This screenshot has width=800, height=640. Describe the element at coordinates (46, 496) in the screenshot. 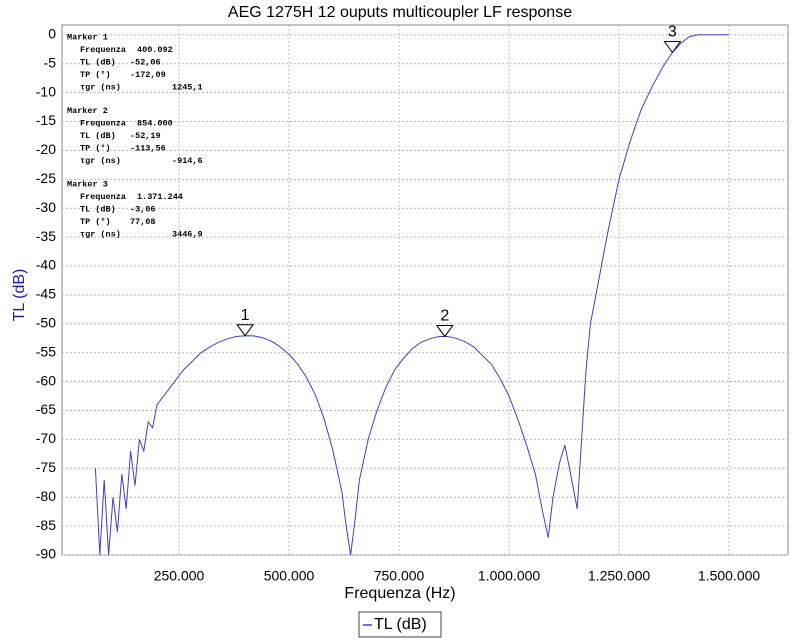

I see `y-tick-label: -80` at that location.